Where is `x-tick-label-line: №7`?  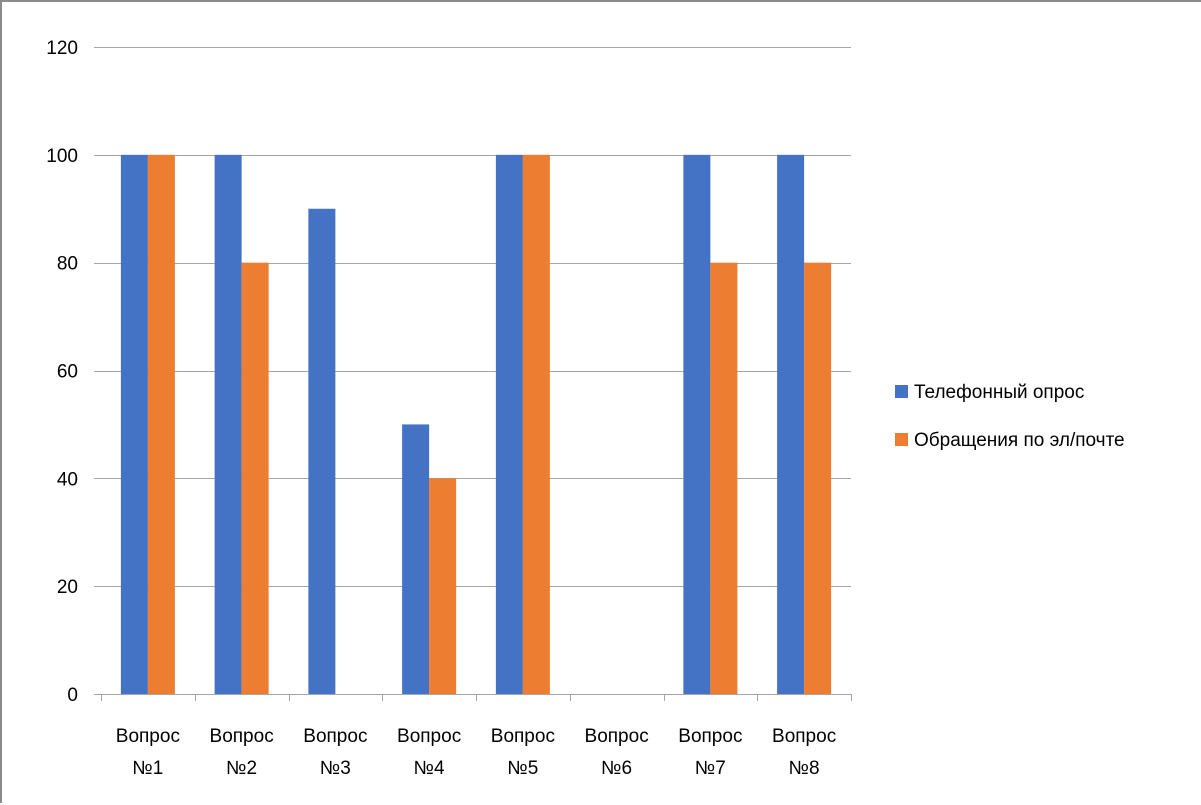 x-tick-label-line: №7 is located at coordinates (710, 768).